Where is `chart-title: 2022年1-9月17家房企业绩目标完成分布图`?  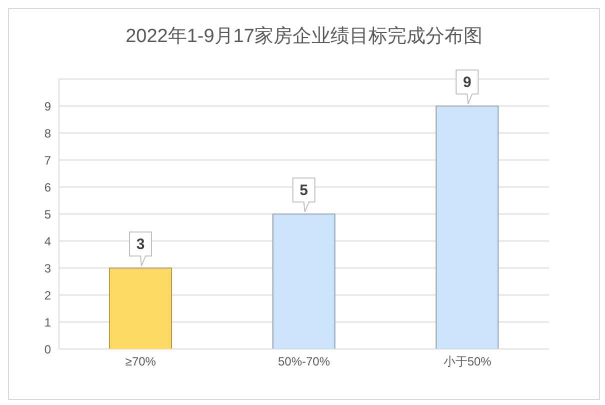
chart-title: 2022年1-9月17家房企业绩目标完成分布图 is located at coordinates (304, 37).